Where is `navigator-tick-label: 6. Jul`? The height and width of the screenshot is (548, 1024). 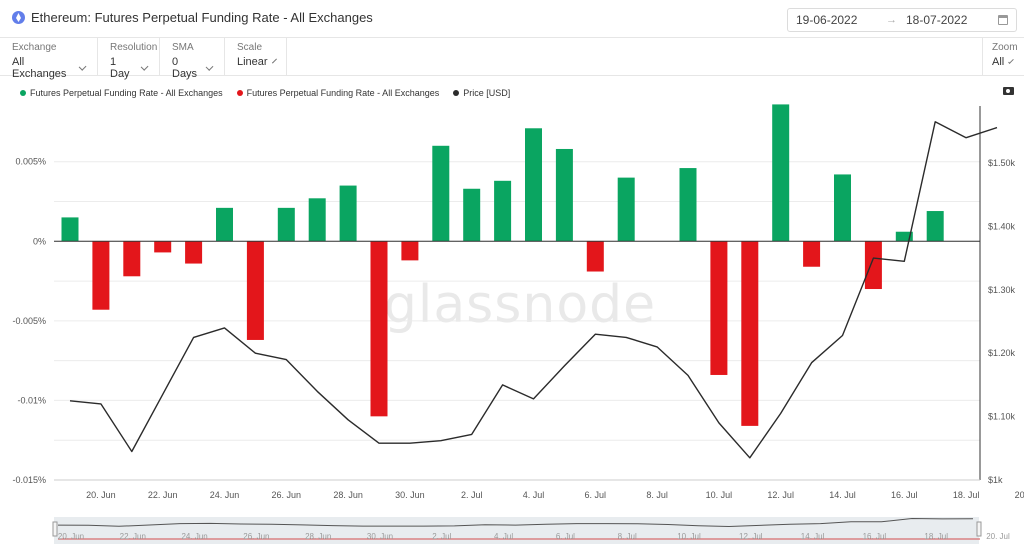
navigator-tick-label: 6. Jul is located at coordinates (565, 536).